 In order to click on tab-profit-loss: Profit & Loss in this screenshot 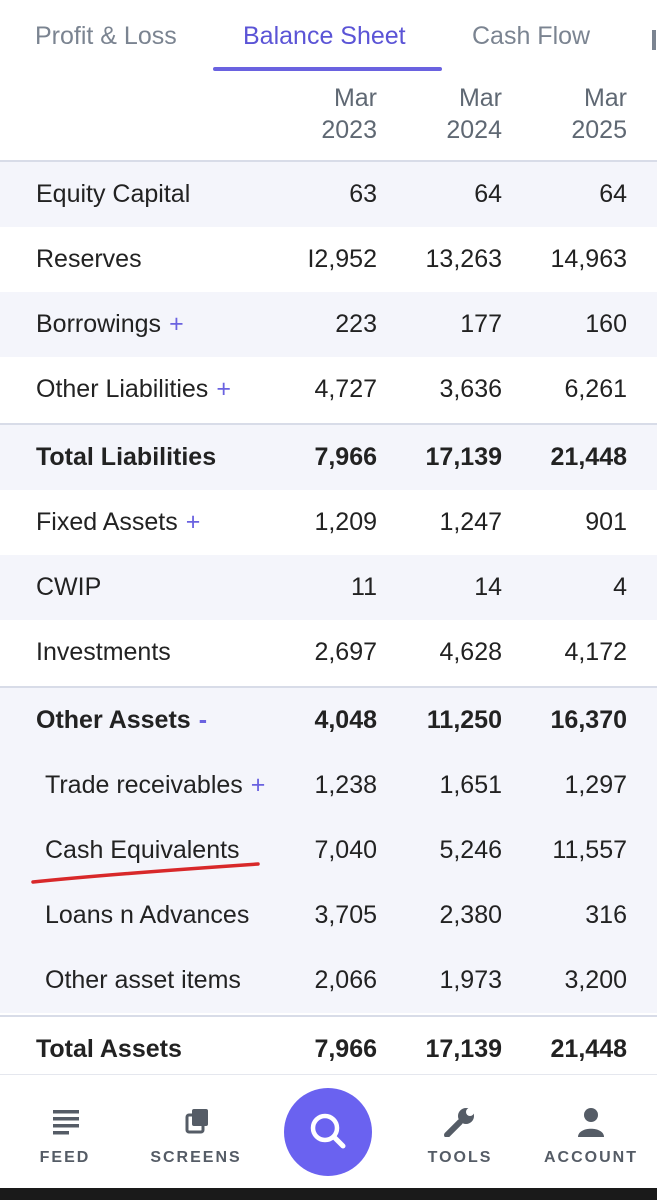, I will do `click(106, 36)`.